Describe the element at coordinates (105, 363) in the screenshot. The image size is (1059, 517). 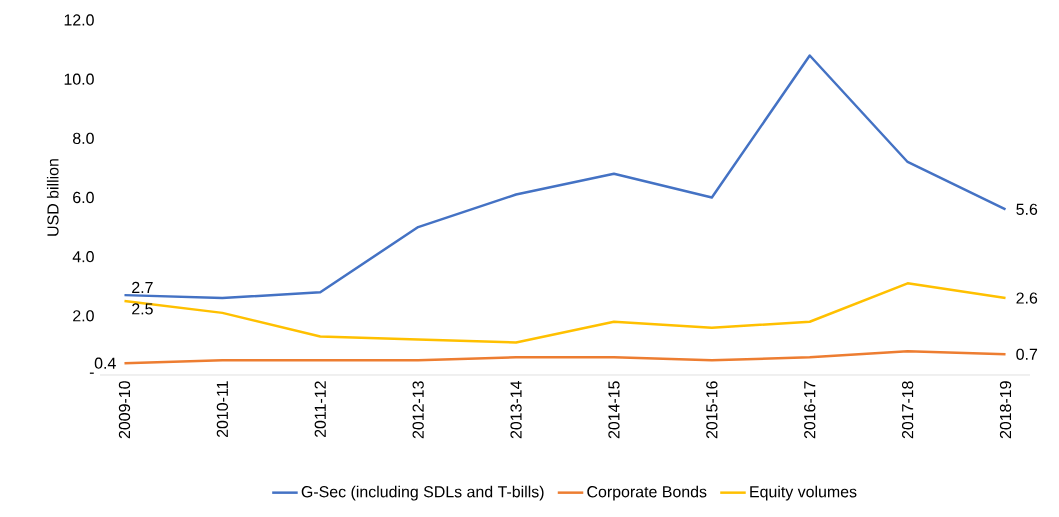
I see `data-label: 0.4` at that location.